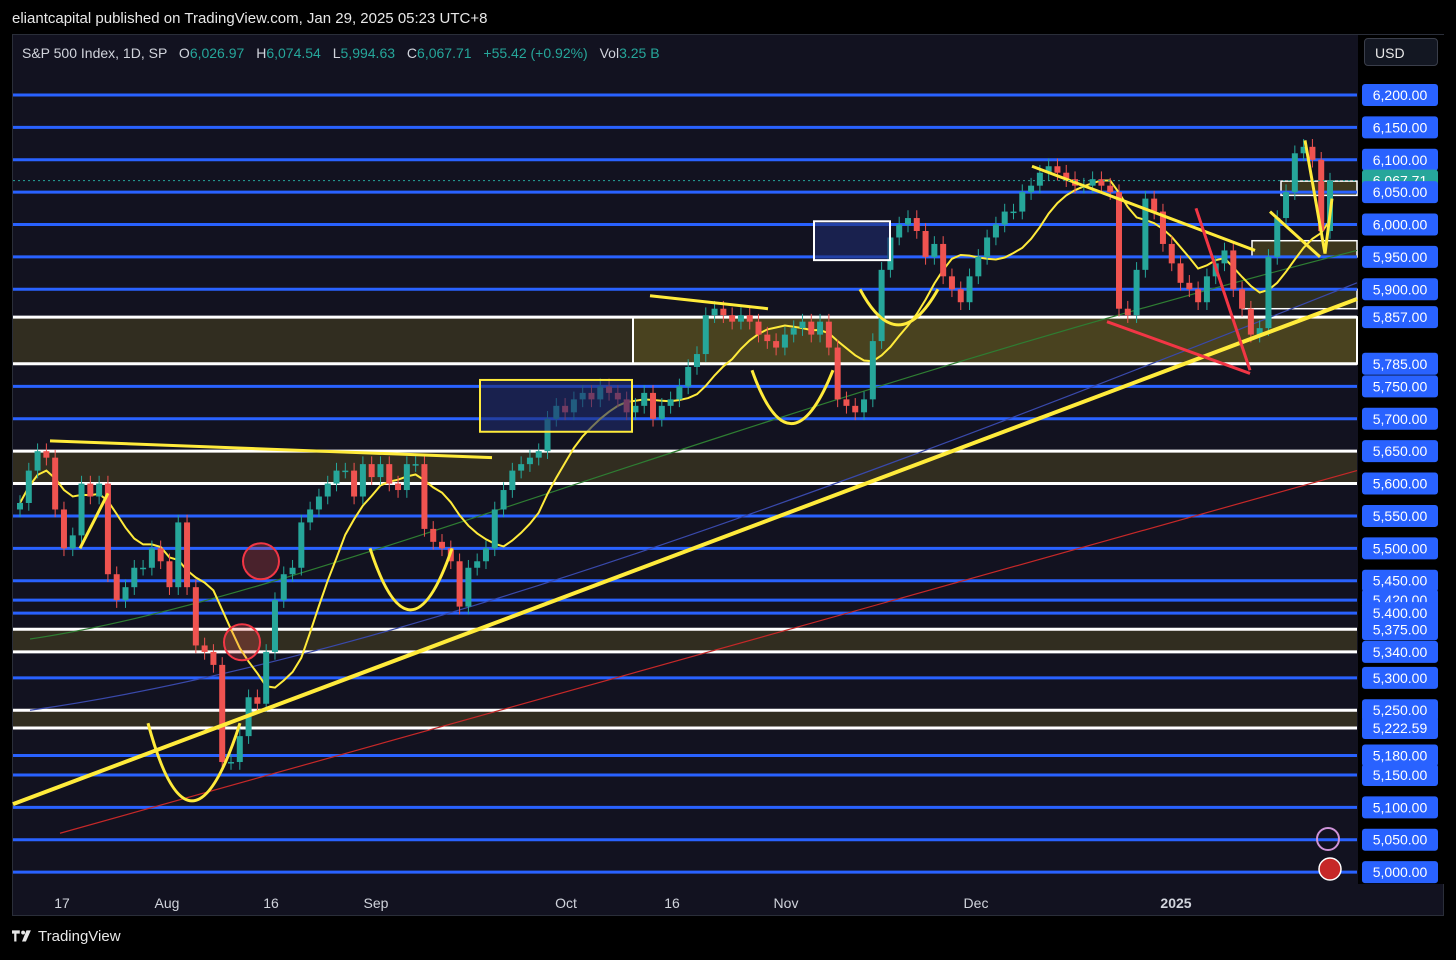 This screenshot has height=960, width=1456. I want to click on price-tag-label: 5,450.00, so click(1400, 581).